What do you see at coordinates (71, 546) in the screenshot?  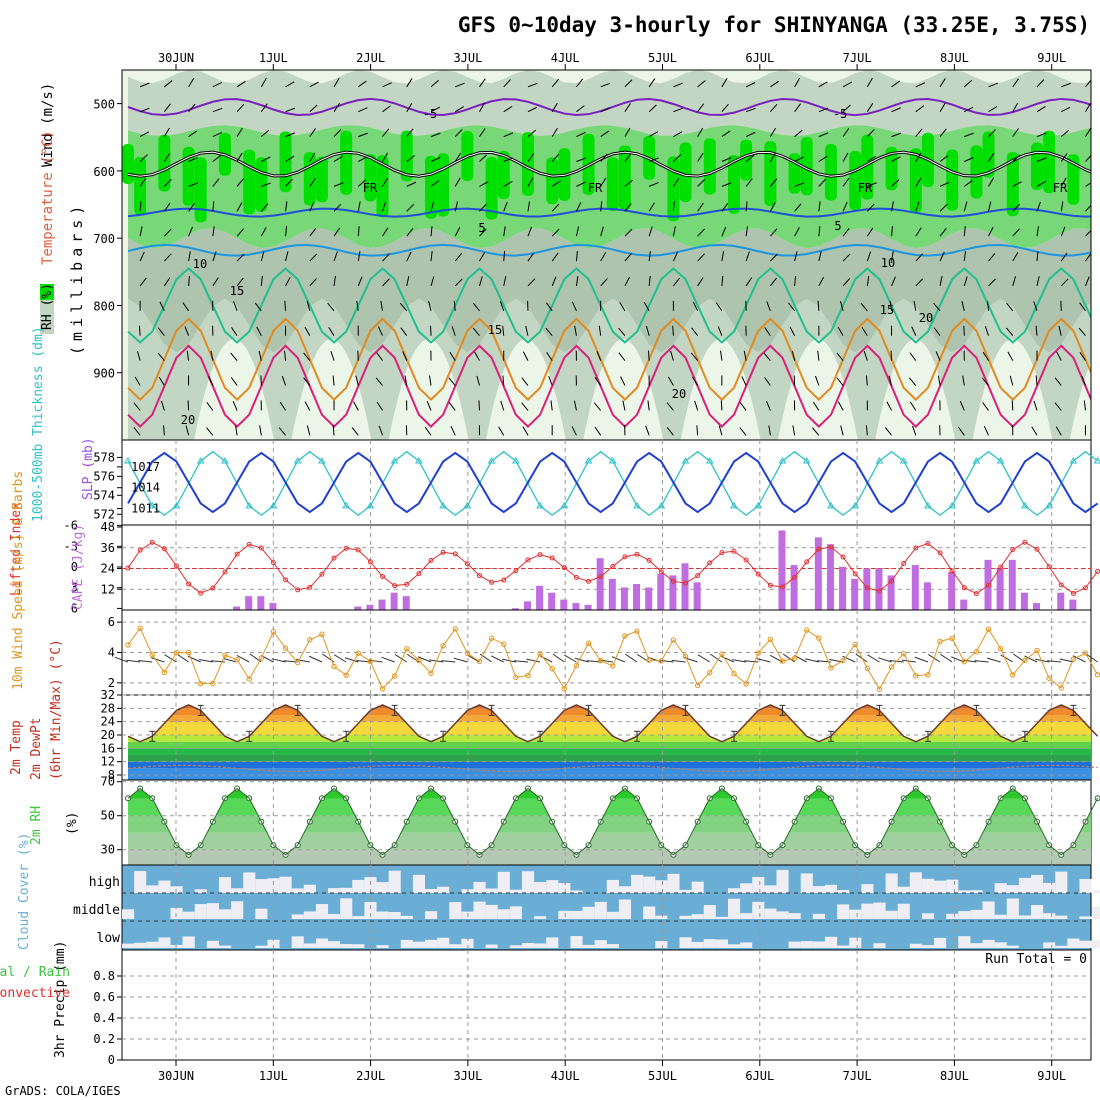 I see `li-tick-label: -3` at bounding box center [71, 546].